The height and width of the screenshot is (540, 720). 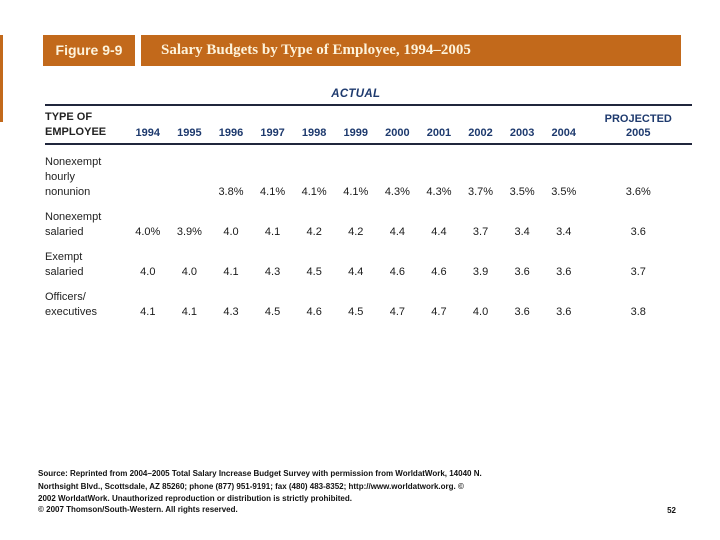 What do you see at coordinates (480, 272) in the screenshot?
I see `value-cell: 3.9` at bounding box center [480, 272].